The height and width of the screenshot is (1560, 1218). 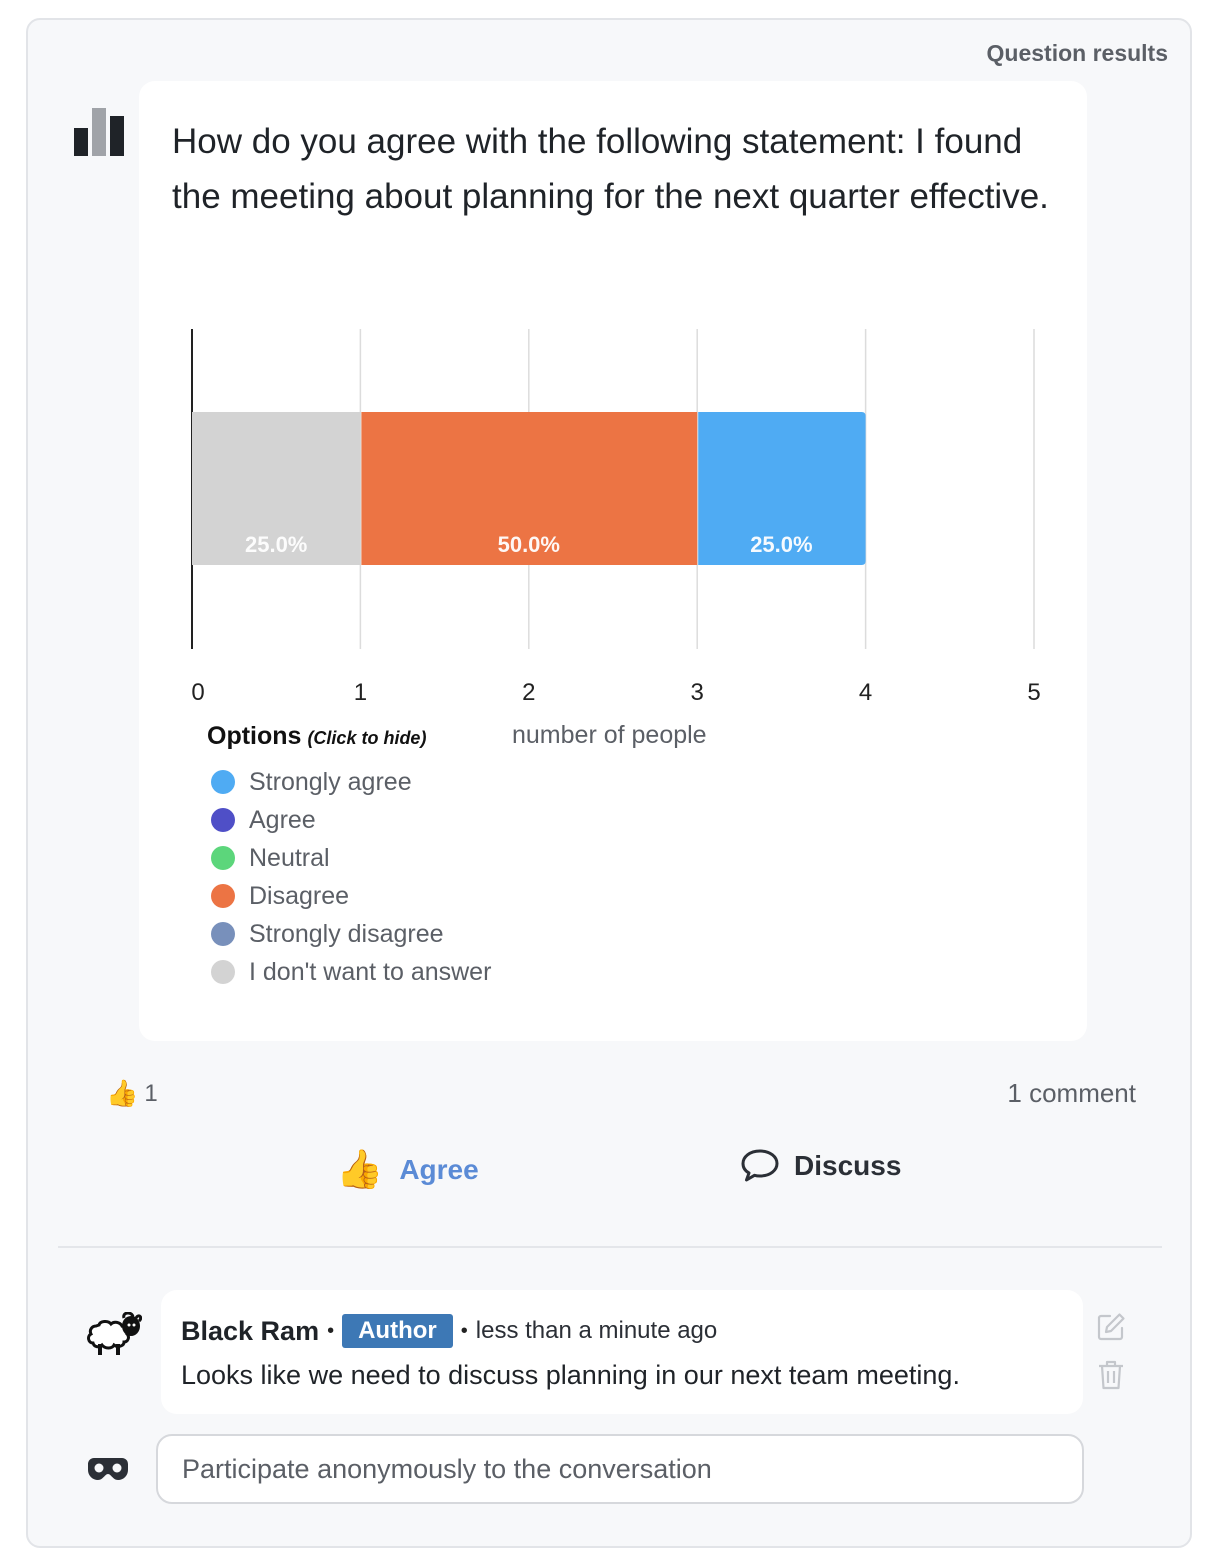 I want to click on comment-time: less than a minute ago, so click(x=596, y=1330).